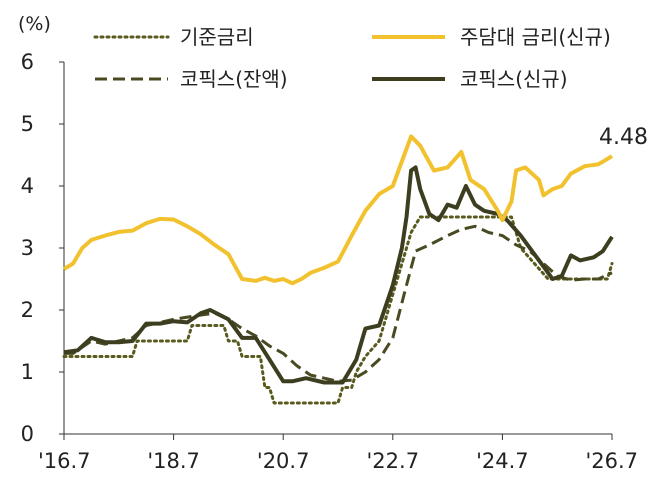 Image resolution: width=656 pixels, height=480 pixels. Describe the element at coordinates (27, 62) in the screenshot. I see `y-tick-label: 6` at that location.